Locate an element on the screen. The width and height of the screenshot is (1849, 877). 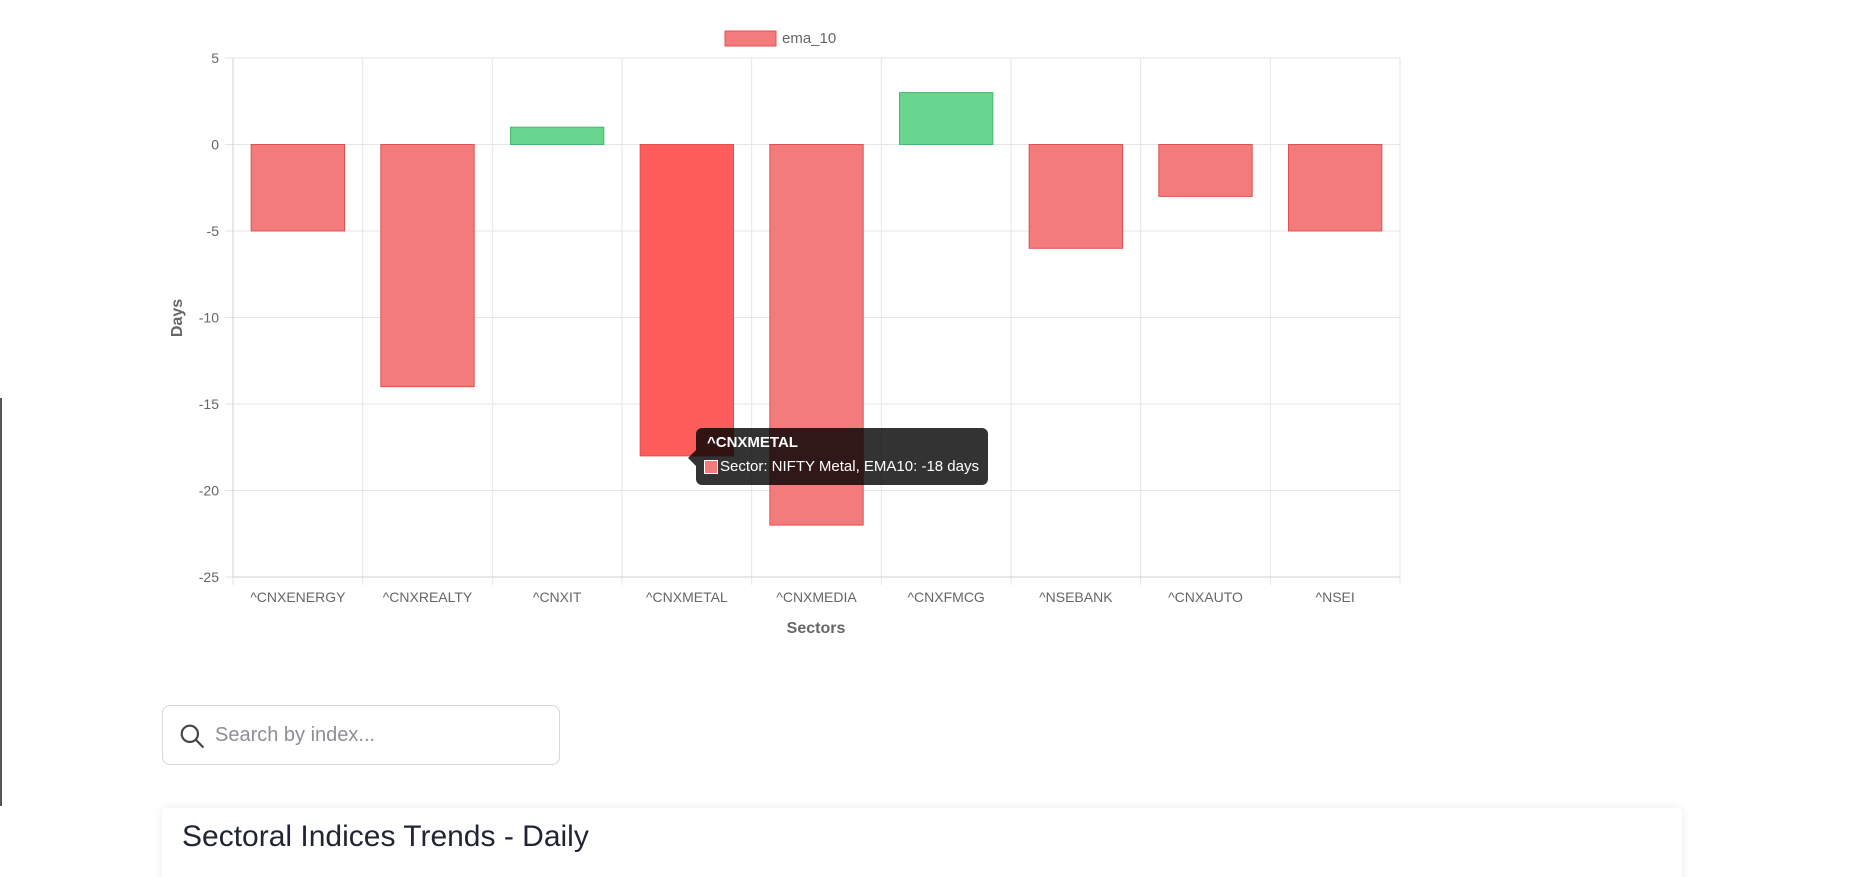
x-tick-label: ^CNXAUTO is located at coordinates (1205, 597).